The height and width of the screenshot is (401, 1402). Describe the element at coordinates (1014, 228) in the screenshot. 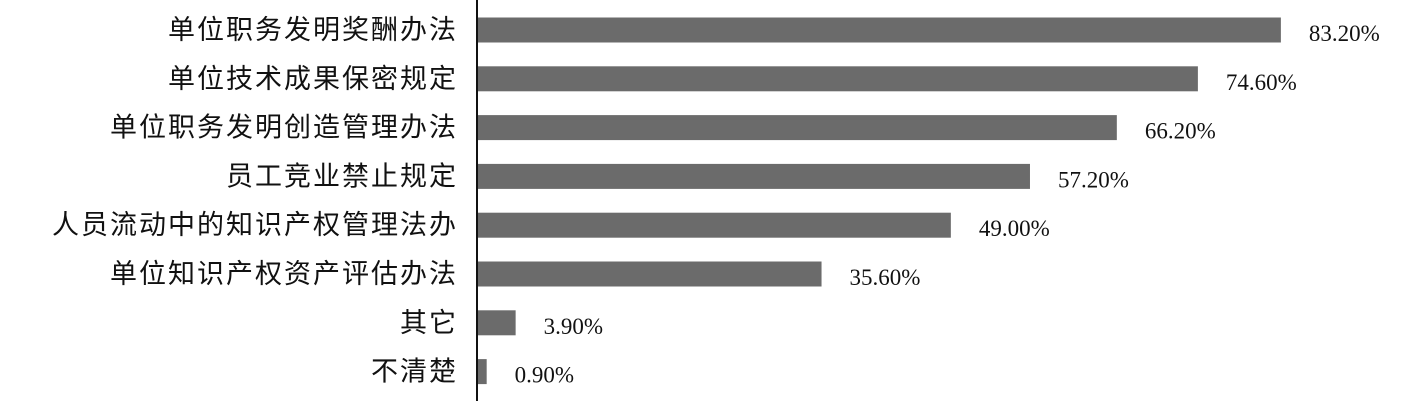

I see `value-label-4: 49.00%` at that location.